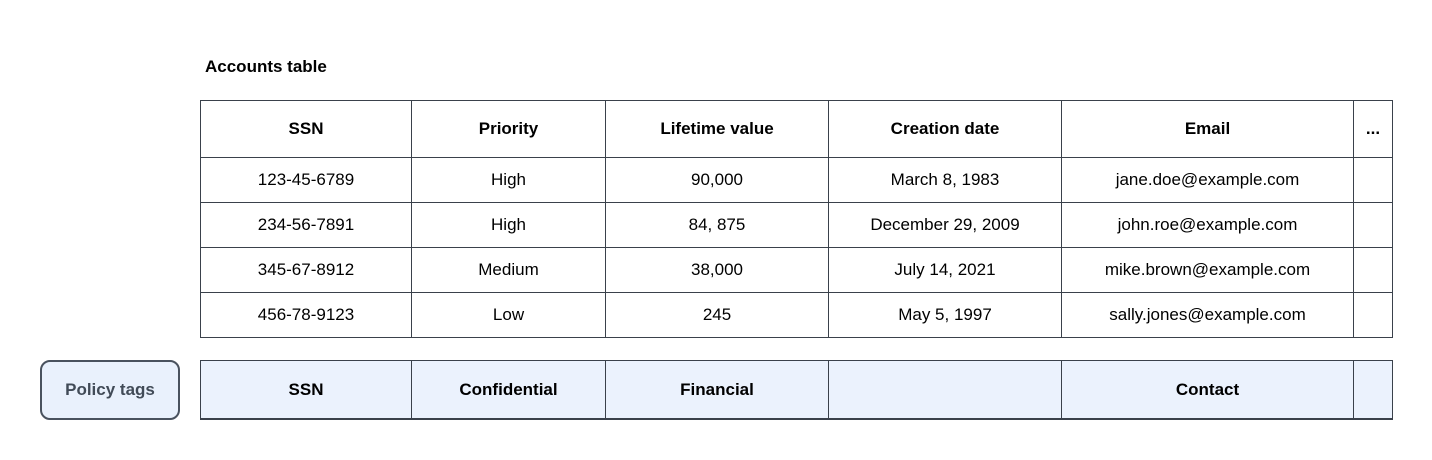 The height and width of the screenshot is (460, 1432). I want to click on cell-email: jane.doe@example.com, so click(1207, 180).